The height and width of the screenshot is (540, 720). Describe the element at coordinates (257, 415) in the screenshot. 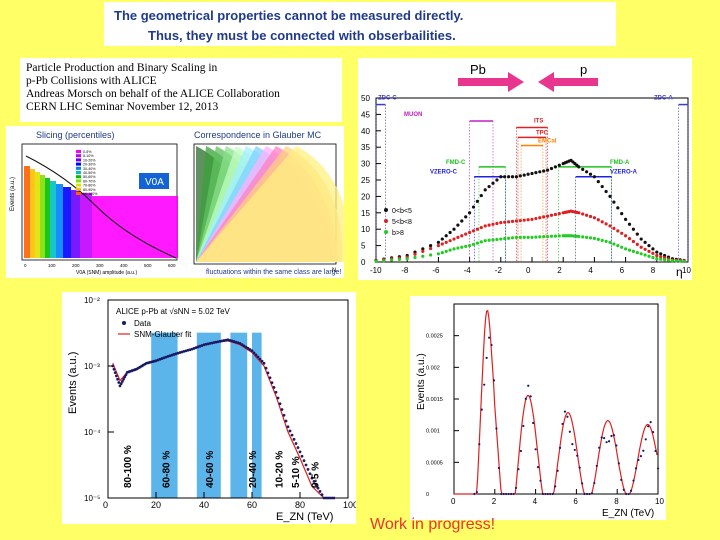

I see `zn-class-band` at that location.